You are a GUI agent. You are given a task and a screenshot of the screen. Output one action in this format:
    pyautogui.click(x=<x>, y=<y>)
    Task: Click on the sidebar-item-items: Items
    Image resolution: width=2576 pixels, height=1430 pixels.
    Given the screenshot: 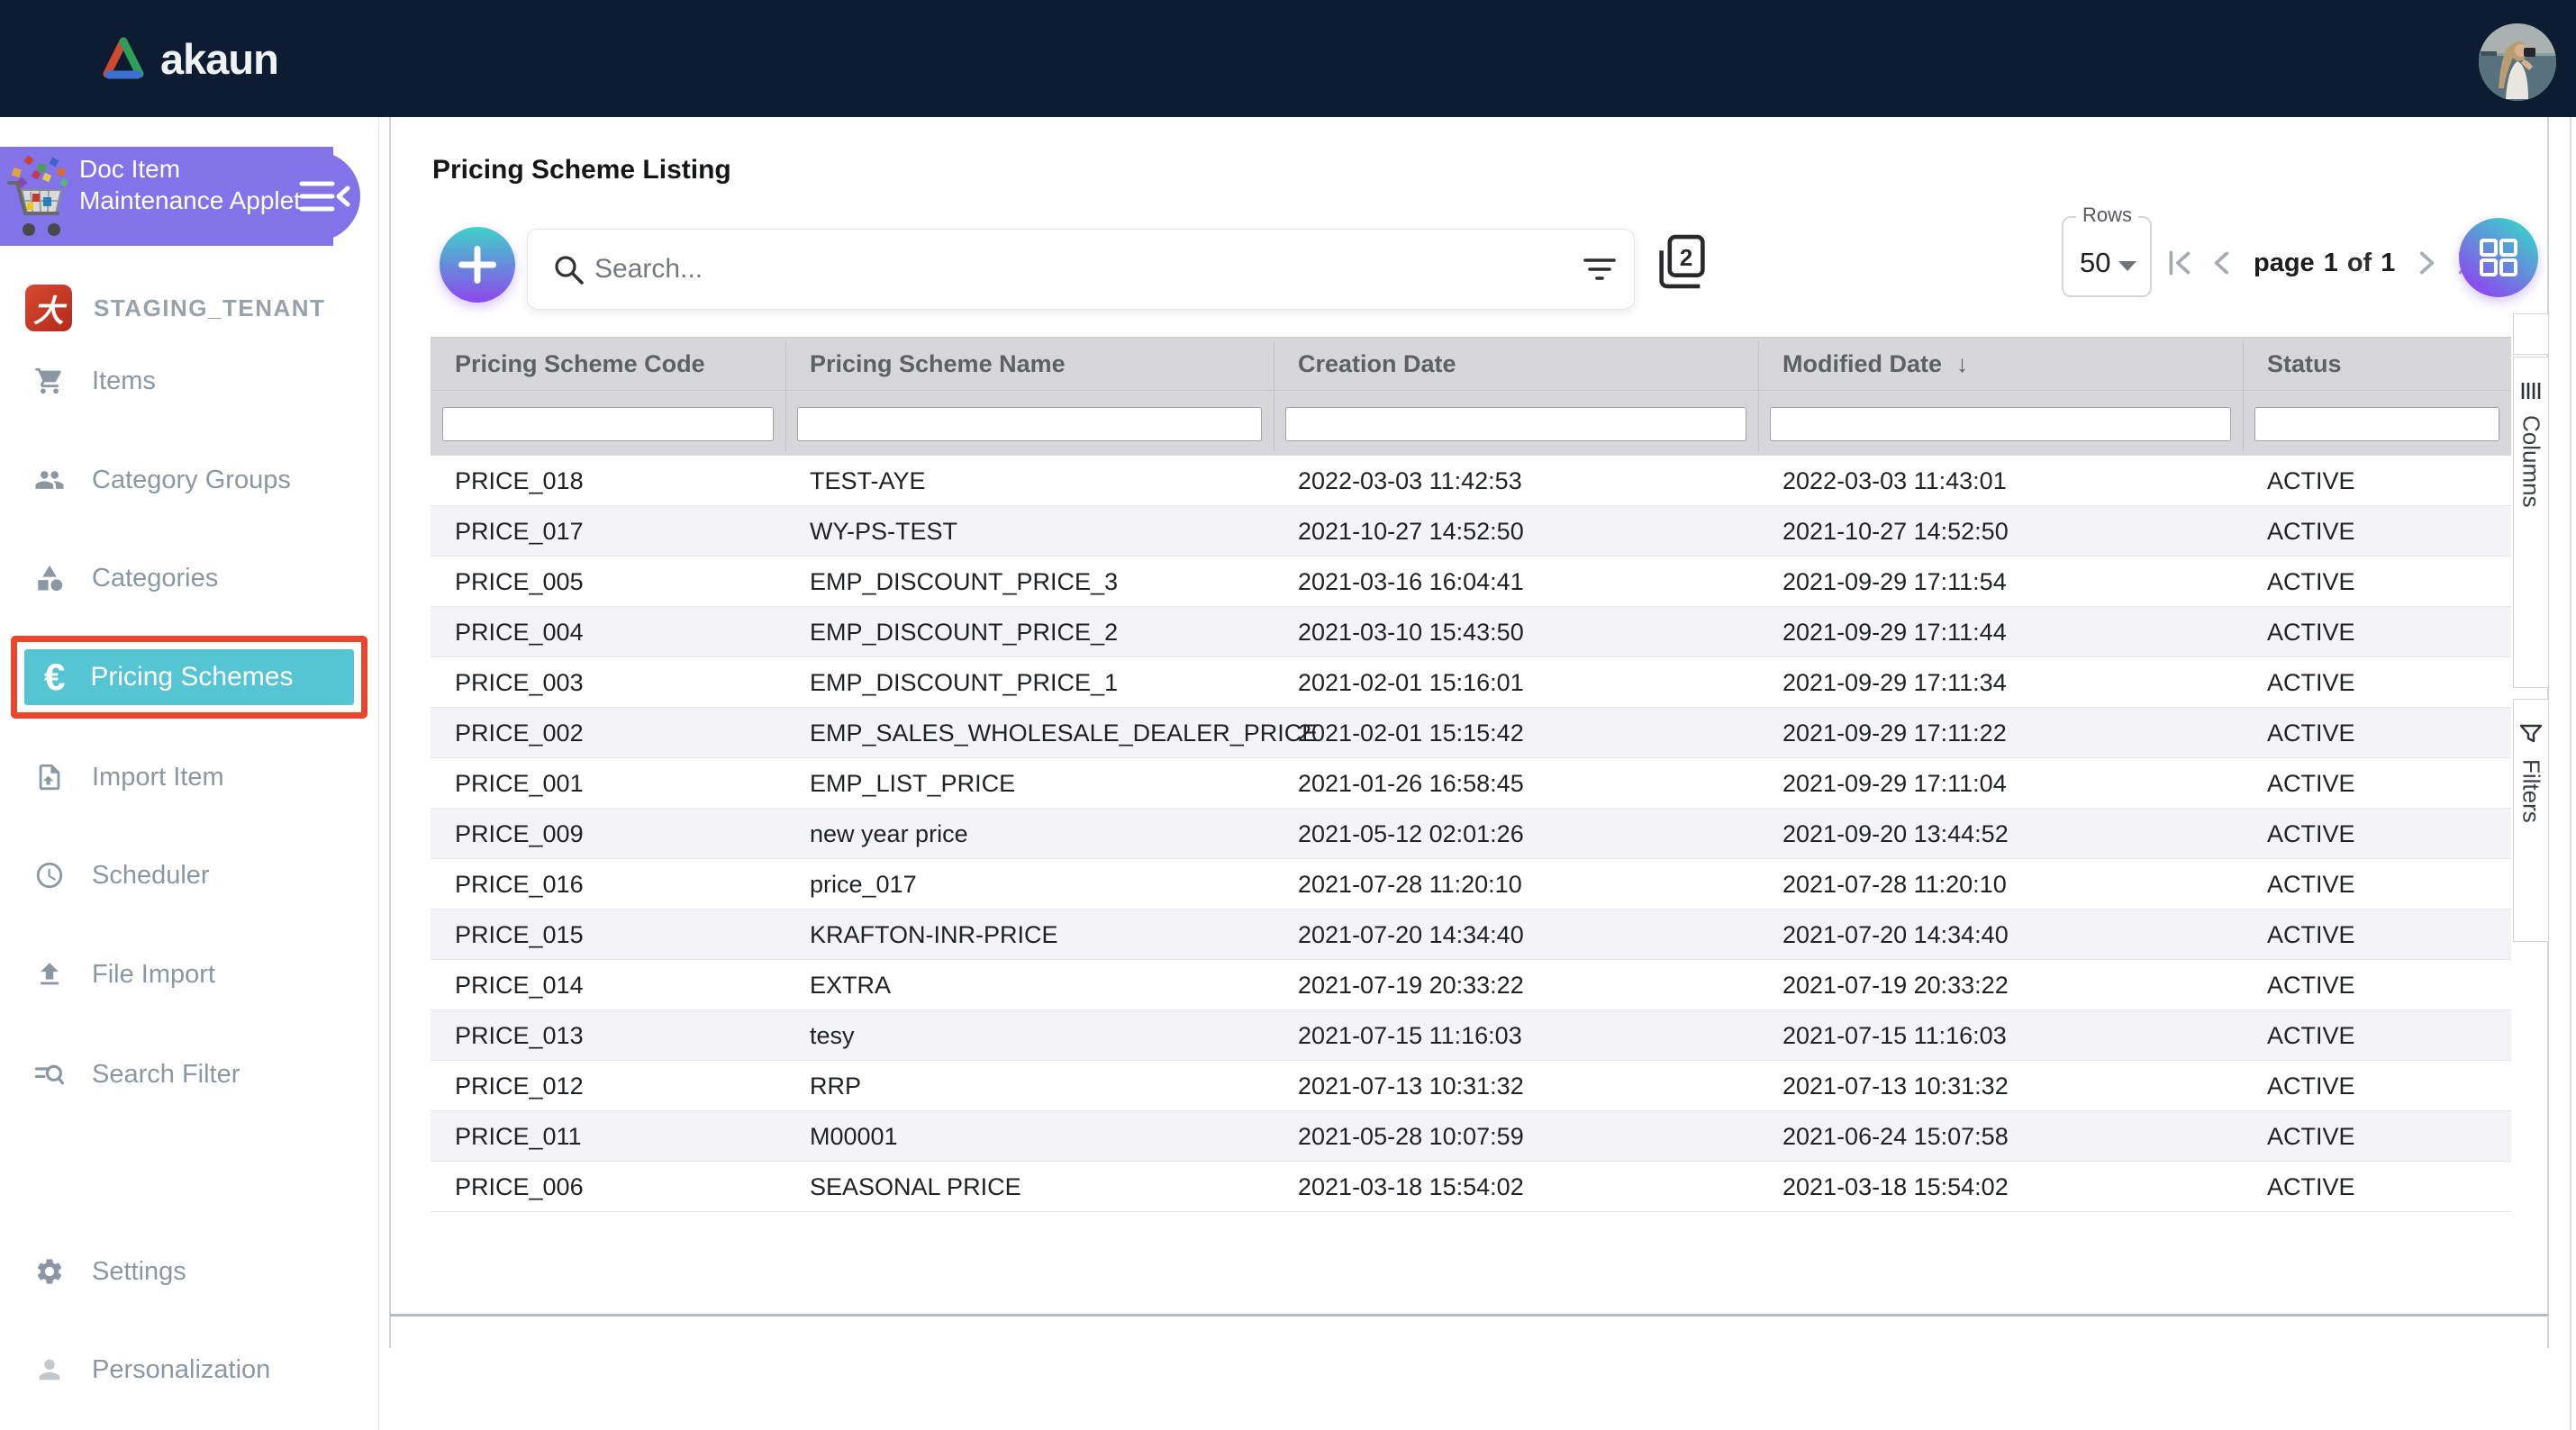 What is the action you would take?
    pyautogui.click(x=189, y=381)
    